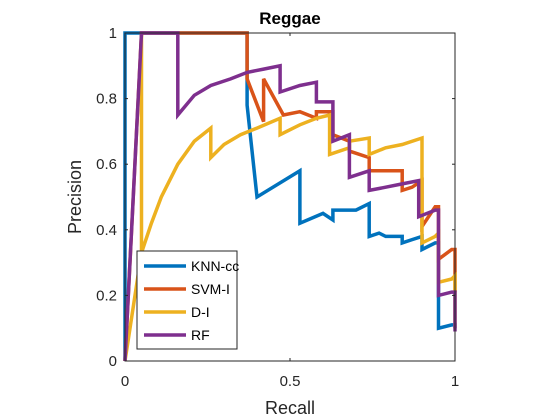 The width and height of the screenshot is (560, 420). What do you see at coordinates (113, 33) in the screenshot?
I see `y-tick-label: 1` at bounding box center [113, 33].